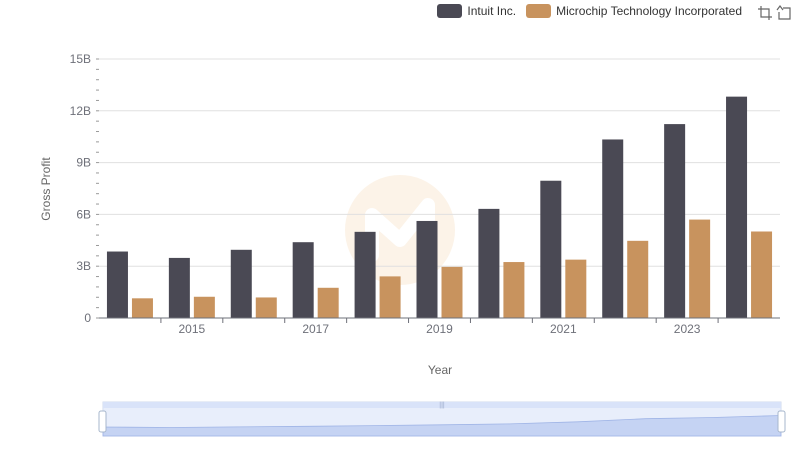 Image resolution: width=800 pixels, height=461 pixels. I want to click on bar-intuit-2022, so click(613, 228).